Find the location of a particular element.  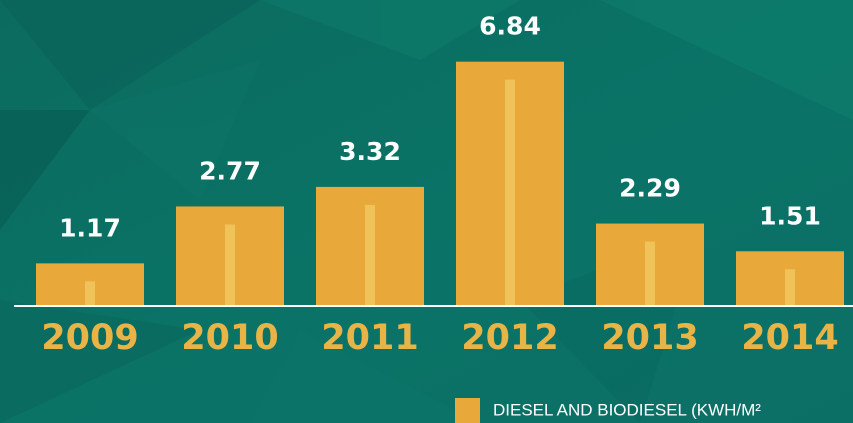

value-label: 3.32 is located at coordinates (370, 151).